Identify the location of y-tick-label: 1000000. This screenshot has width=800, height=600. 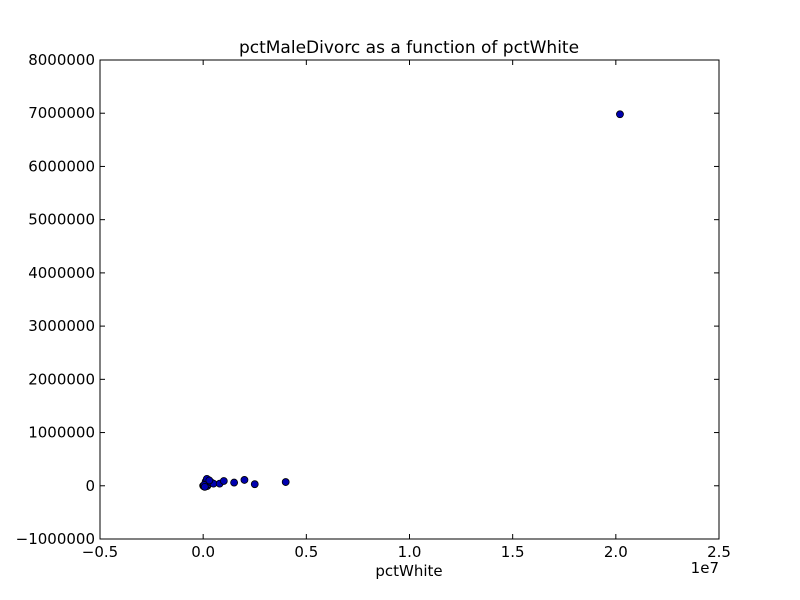
(61, 433).